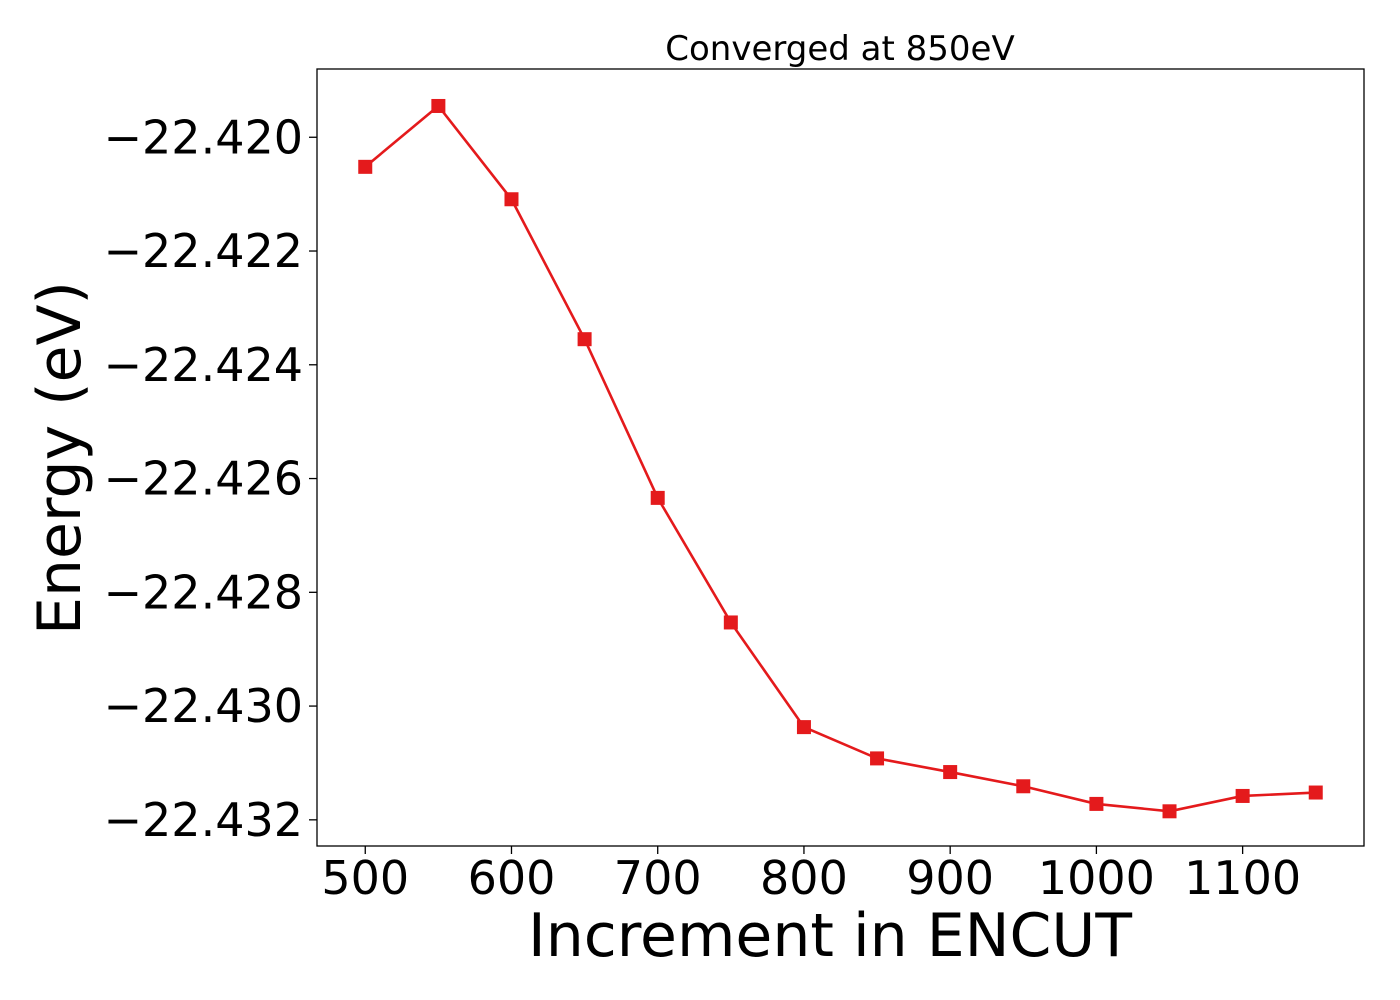  What do you see at coordinates (204, 820) in the screenshot?
I see `y-tick-label: −22.432` at bounding box center [204, 820].